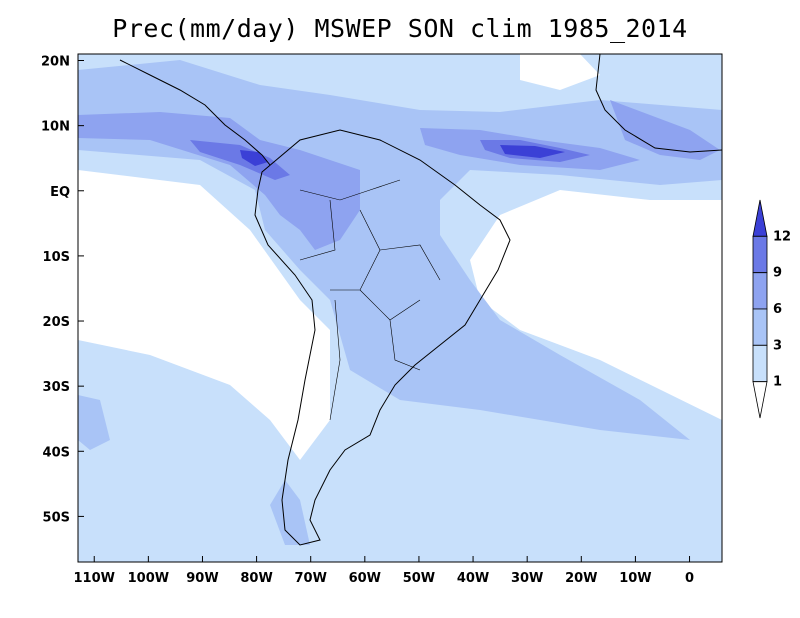 Image resolution: width=800 pixels, height=618 pixels. What do you see at coordinates (370, 300) in the screenshot?
I see `country-borders` at bounding box center [370, 300].